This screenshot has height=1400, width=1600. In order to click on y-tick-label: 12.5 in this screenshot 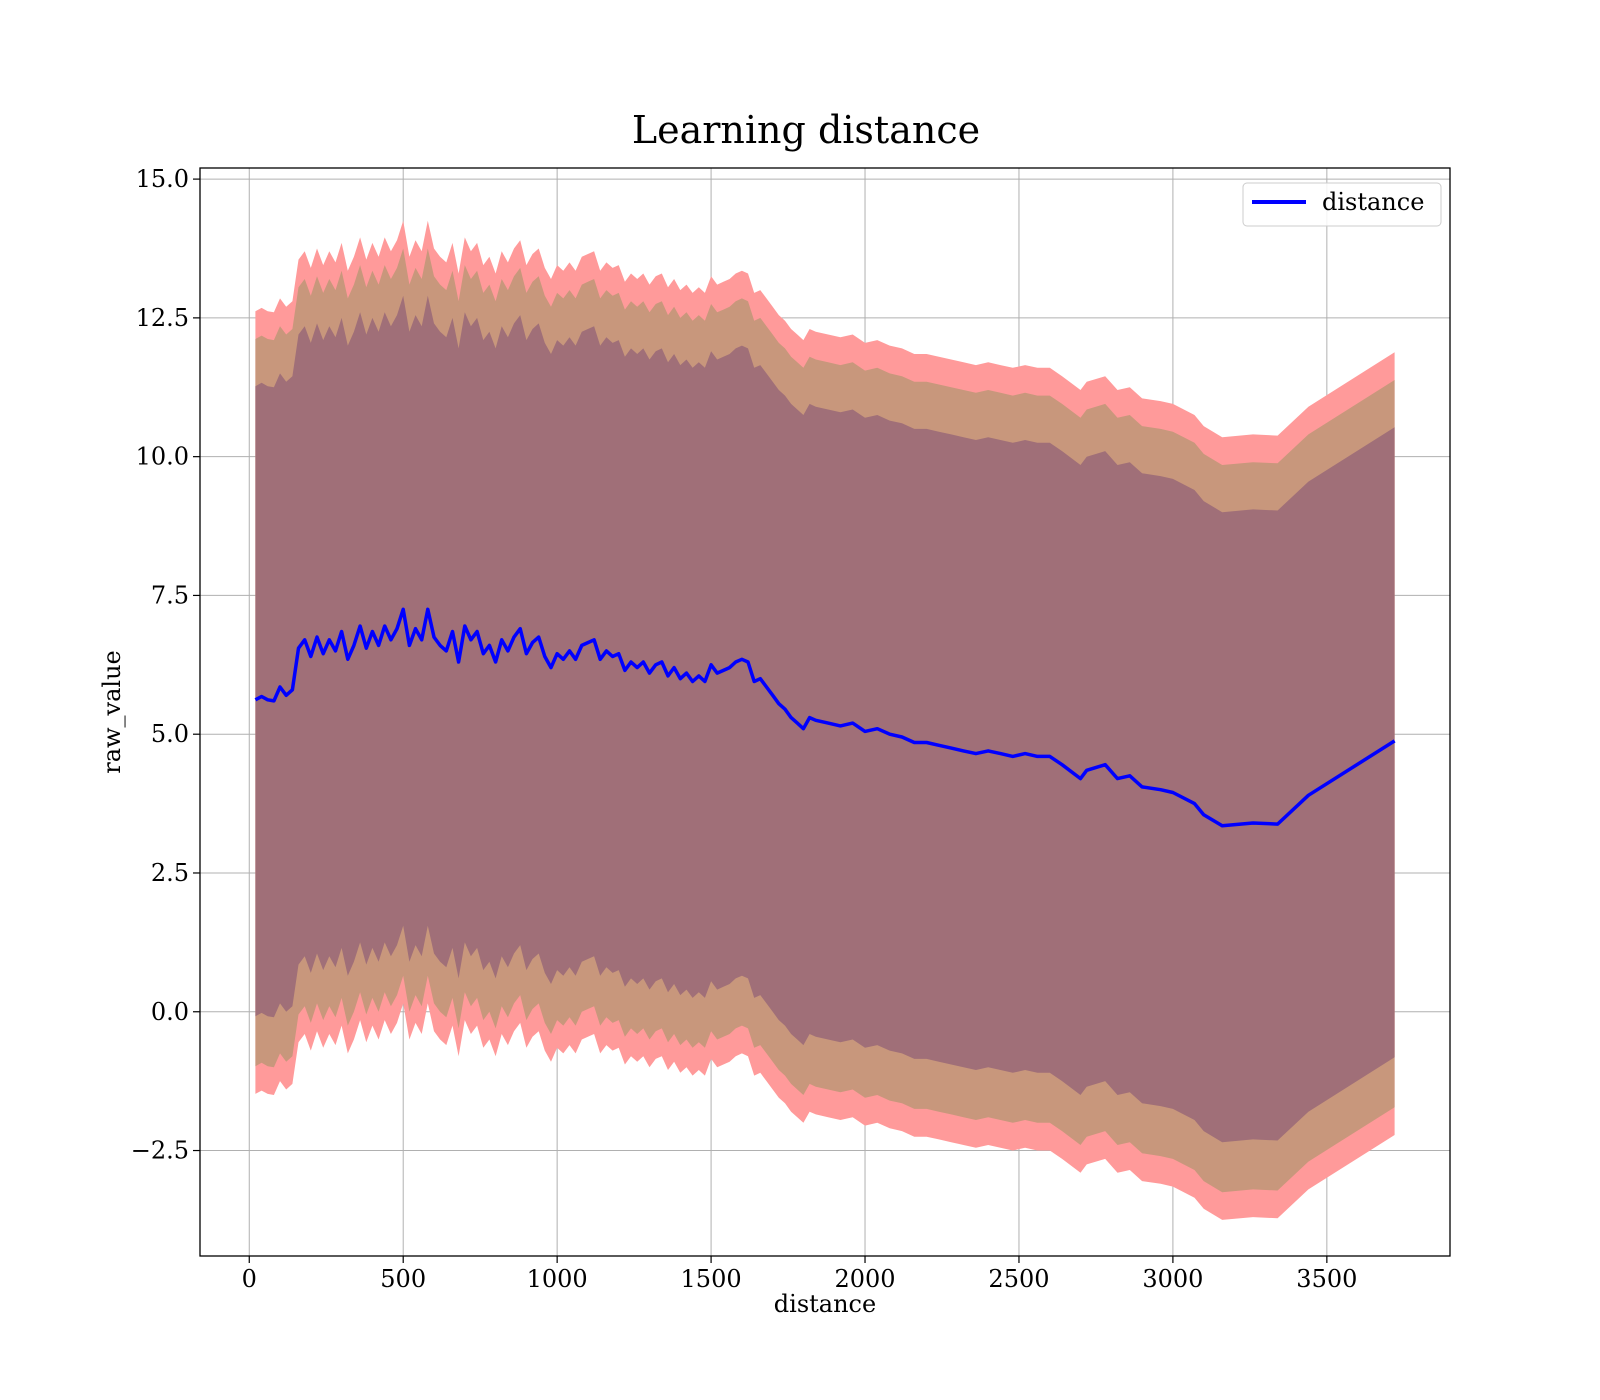, I will do `click(162, 318)`.